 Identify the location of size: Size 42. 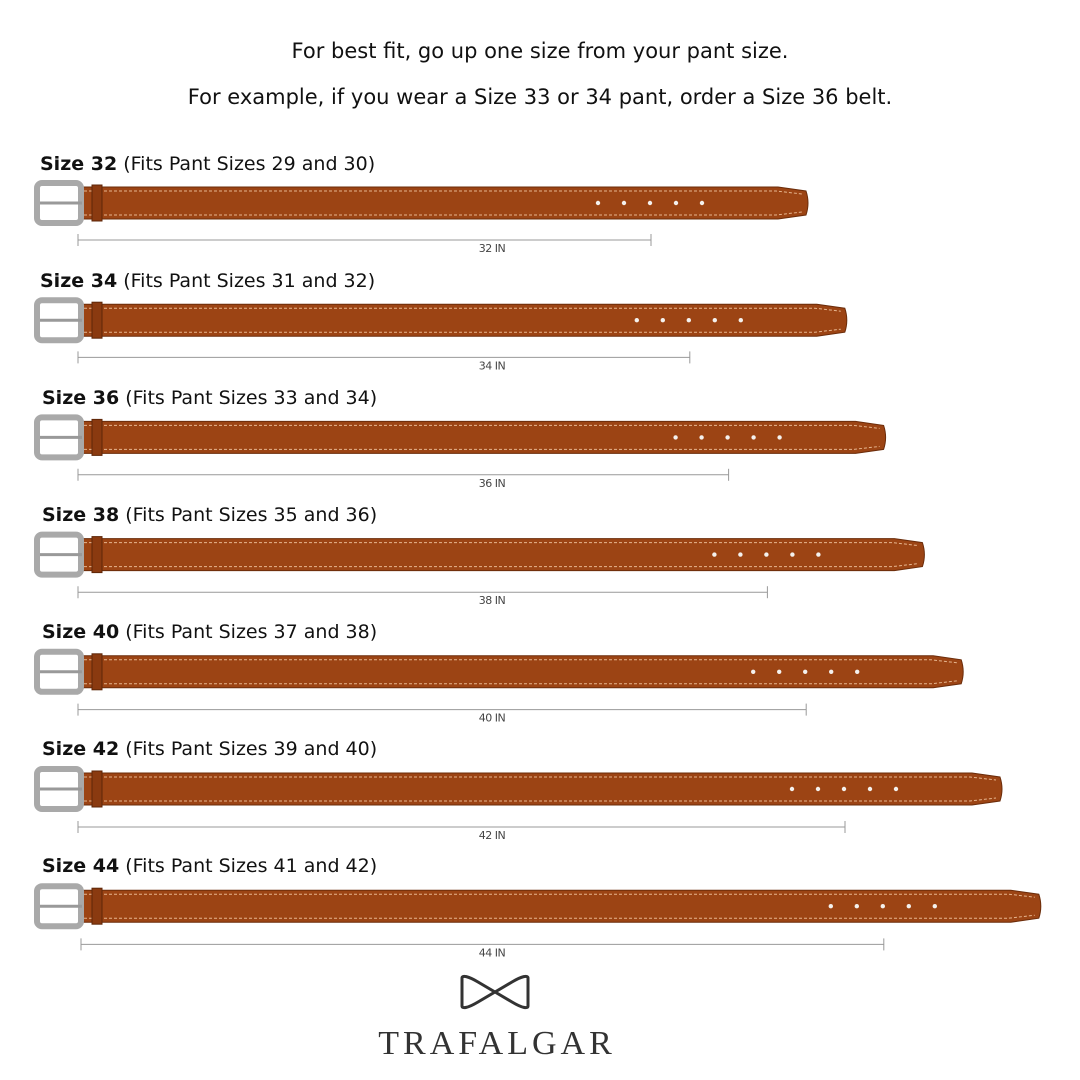
(80, 749).